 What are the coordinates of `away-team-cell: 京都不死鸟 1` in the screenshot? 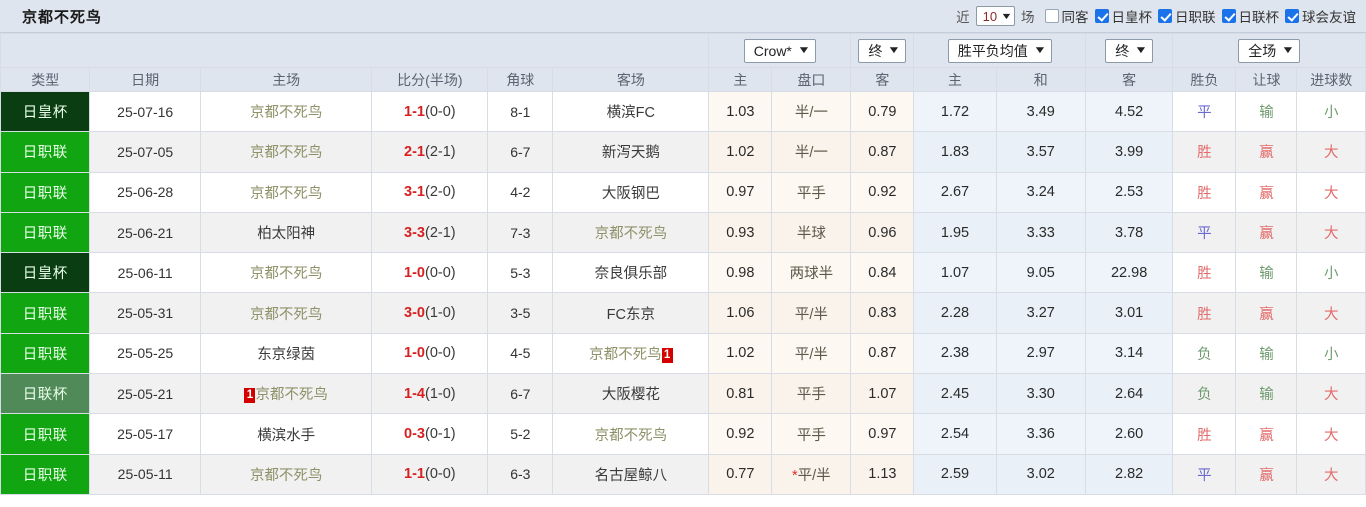 It's located at (631, 353).